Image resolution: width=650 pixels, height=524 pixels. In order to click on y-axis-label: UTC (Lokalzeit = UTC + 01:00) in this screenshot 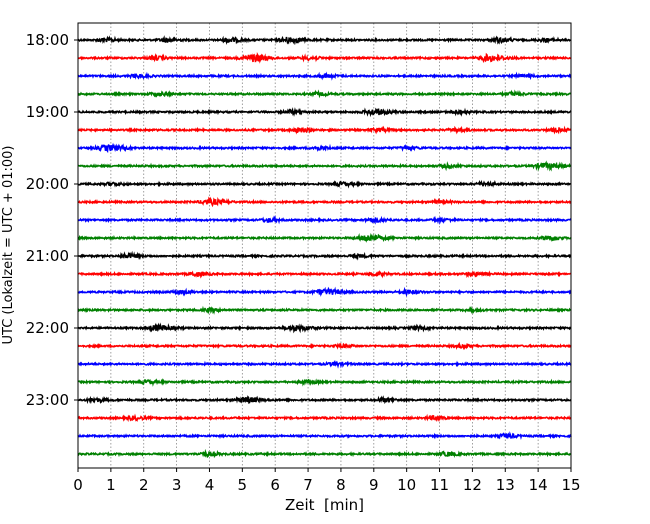, I will do `click(8, 245)`.